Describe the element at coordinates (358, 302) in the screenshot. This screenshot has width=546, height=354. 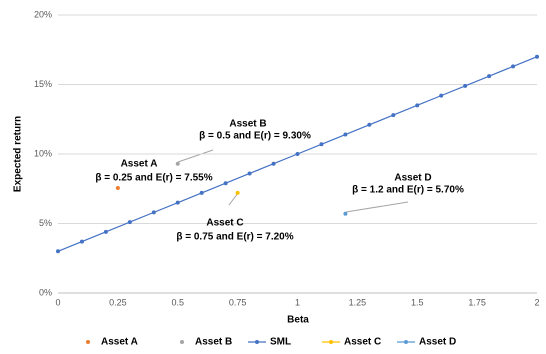
I see `x-tick-label: 1.25` at that location.